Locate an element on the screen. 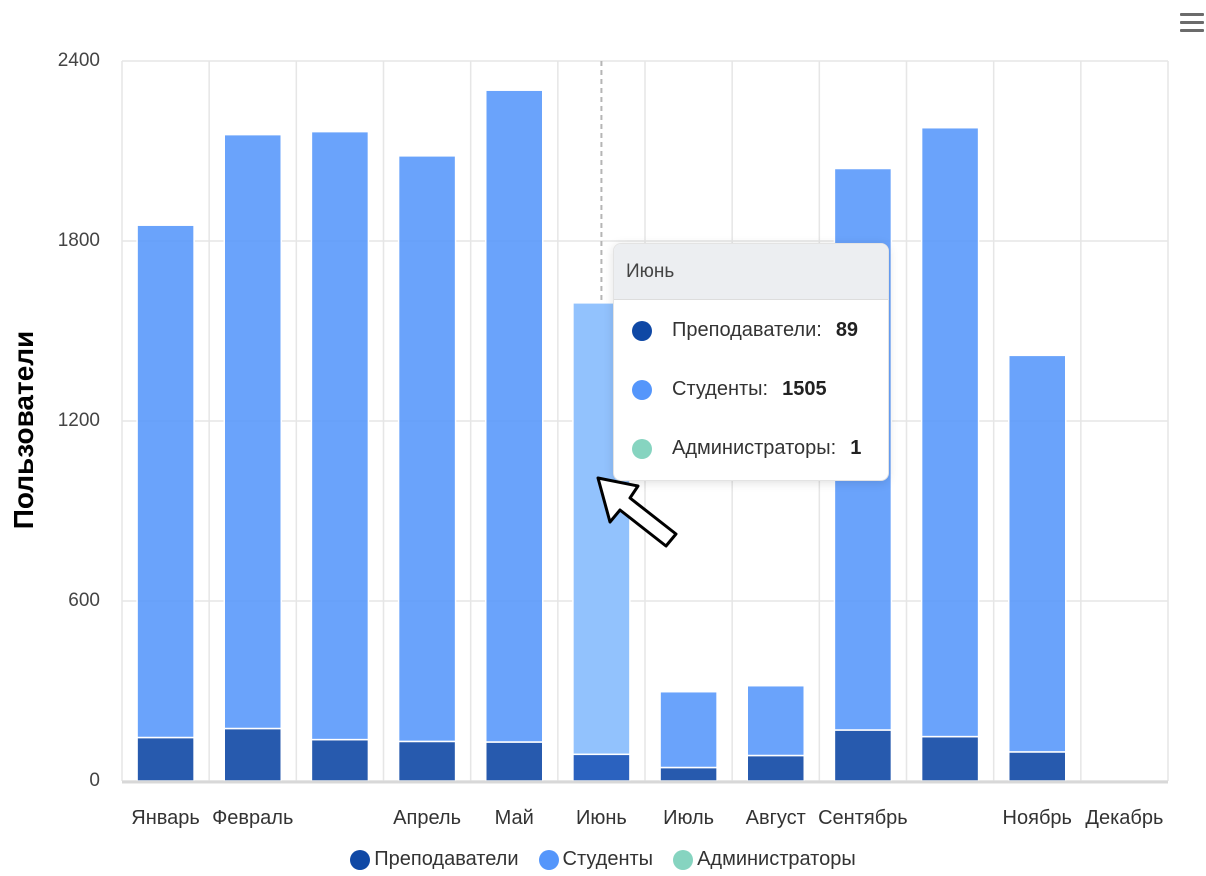  tooltip-label: Студенты: is located at coordinates (720, 389).